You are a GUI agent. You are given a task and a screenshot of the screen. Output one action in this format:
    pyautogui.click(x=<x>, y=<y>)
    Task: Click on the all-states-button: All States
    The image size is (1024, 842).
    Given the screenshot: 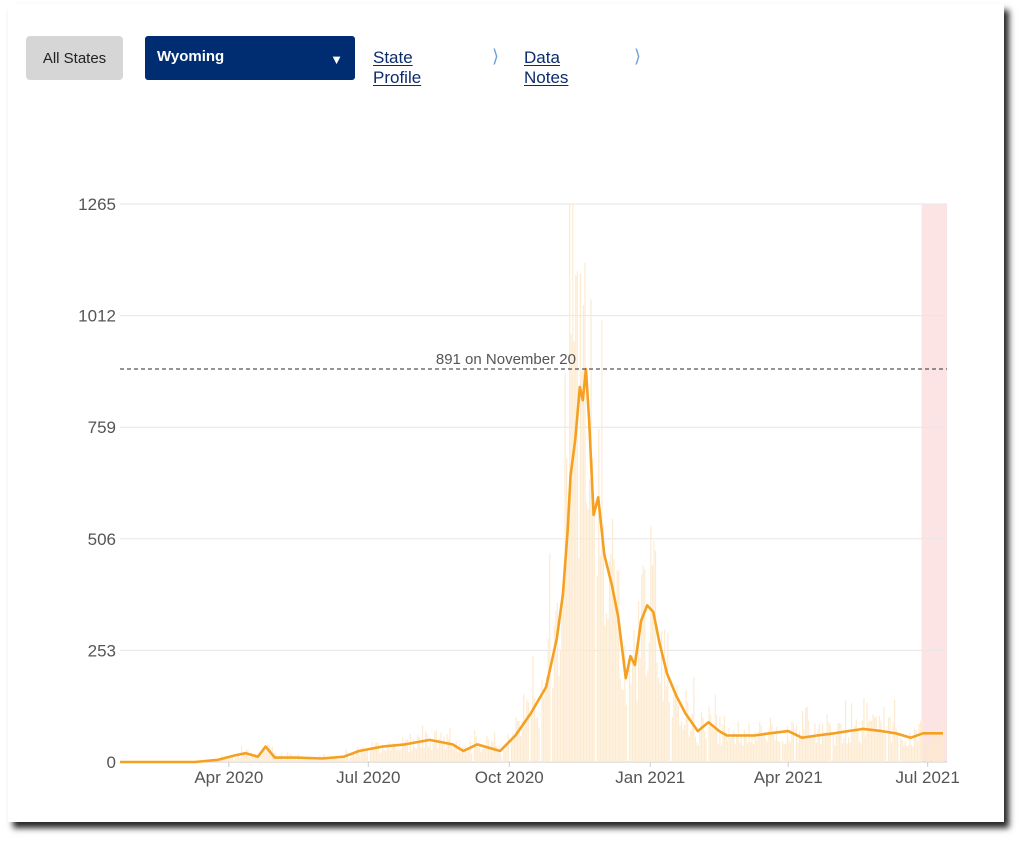 What is the action you would take?
    pyautogui.click(x=74, y=58)
    